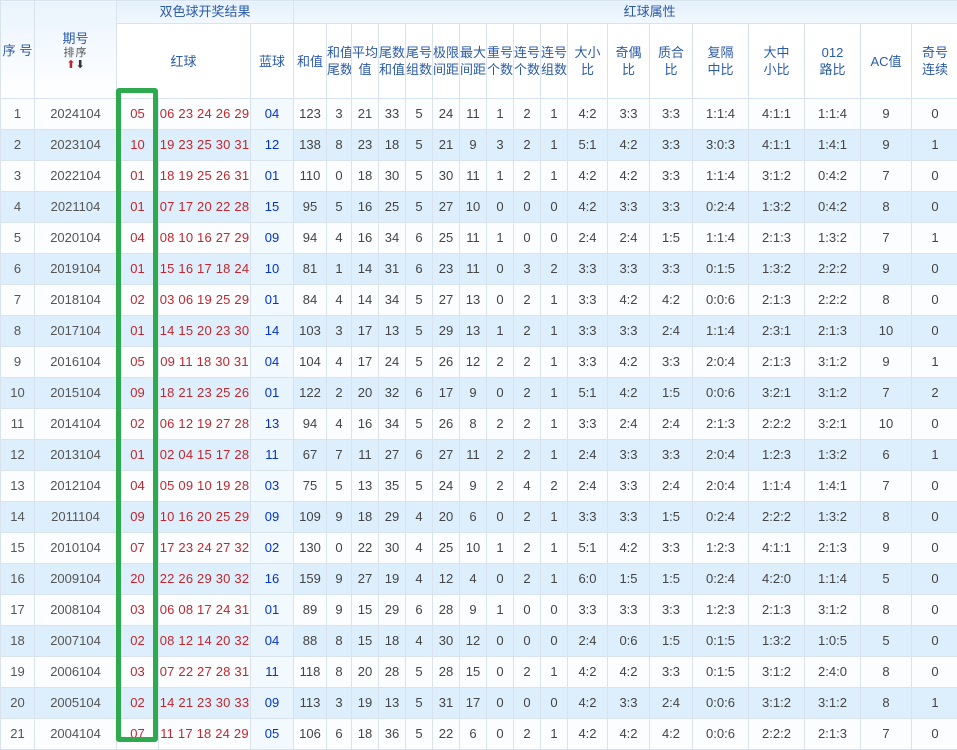 This screenshot has height=750, width=957. I want to click on cell-repeat-count: 1, so click(500, 610).